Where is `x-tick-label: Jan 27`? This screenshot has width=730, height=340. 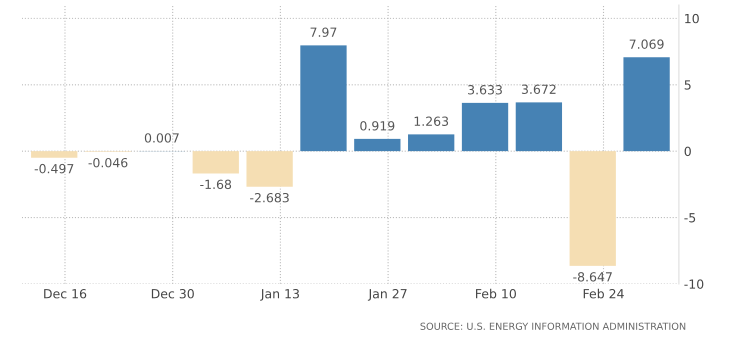
x-tick-label: Jan 27 is located at coordinates (387, 294).